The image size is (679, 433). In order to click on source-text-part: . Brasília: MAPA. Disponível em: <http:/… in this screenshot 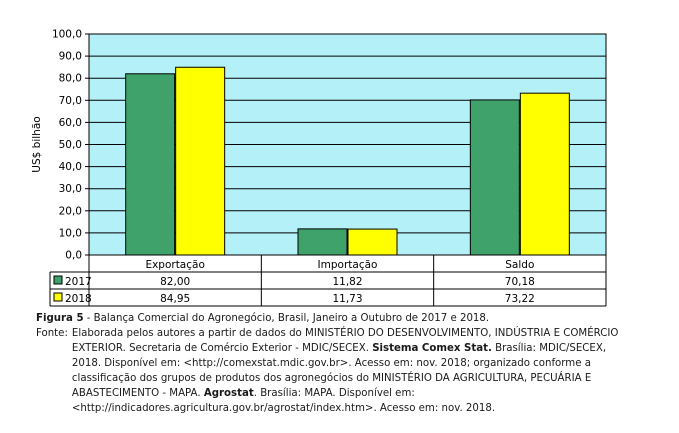, I will do `click(283, 401)`.